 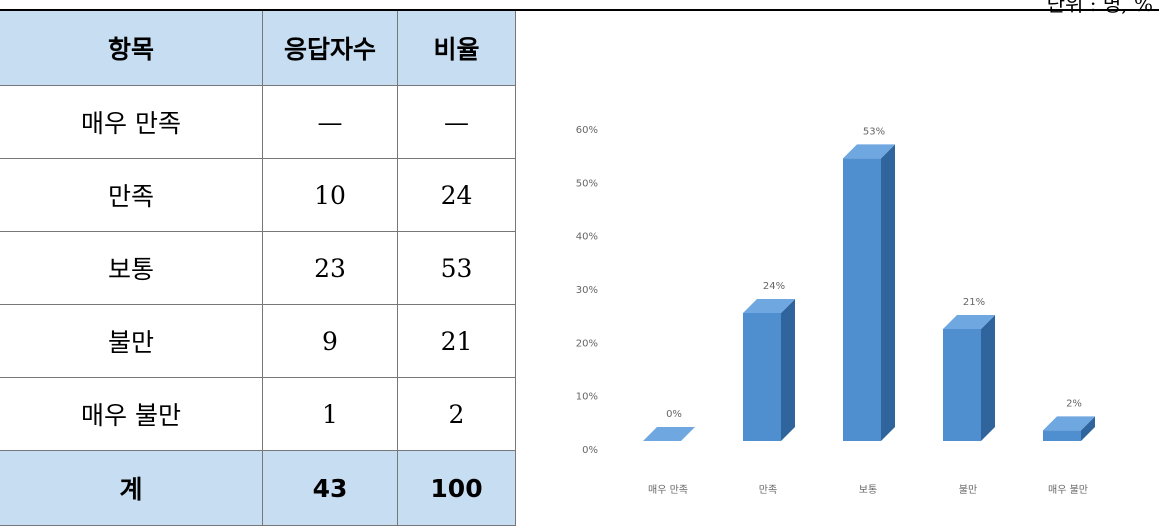 I want to click on y-tick-label: 0%, so click(x=590, y=450).